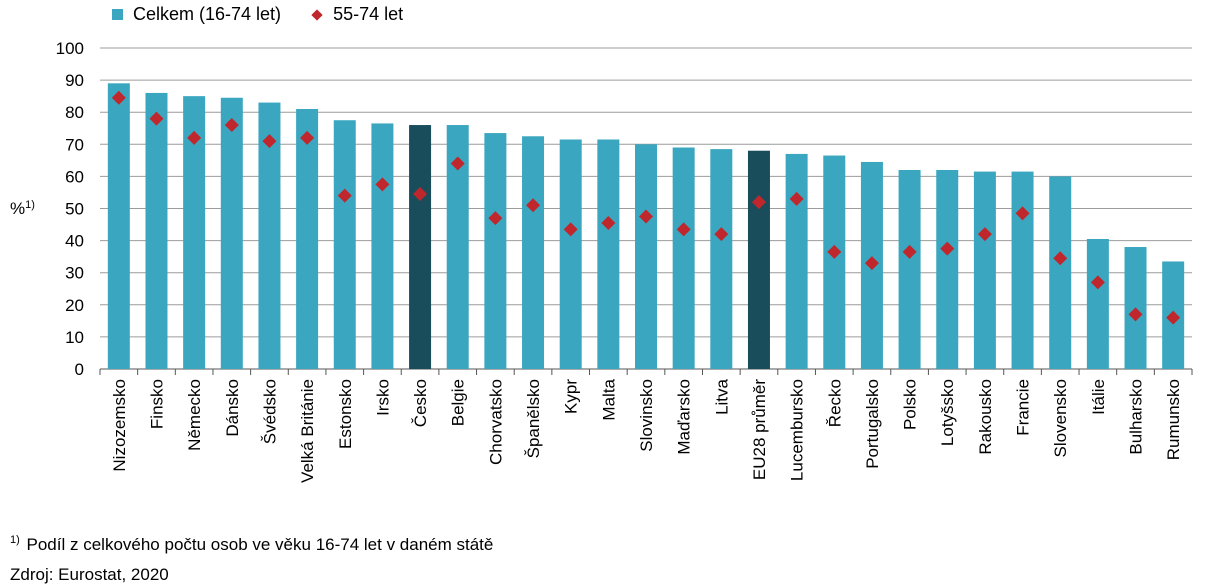 The height and width of the screenshot is (588, 1205). Describe the element at coordinates (684, 417) in the screenshot. I see `x-tick-label: Maďarsko` at that location.